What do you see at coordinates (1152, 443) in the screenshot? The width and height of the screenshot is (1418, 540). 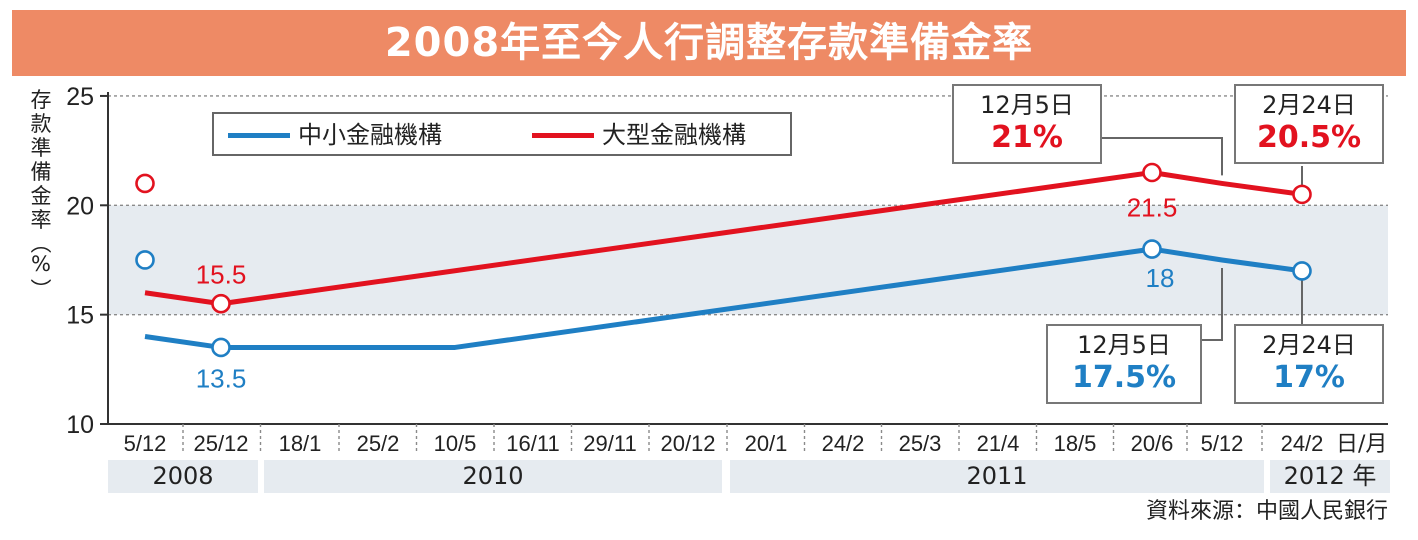 I see `x-tick-label: 20/6` at bounding box center [1152, 443].